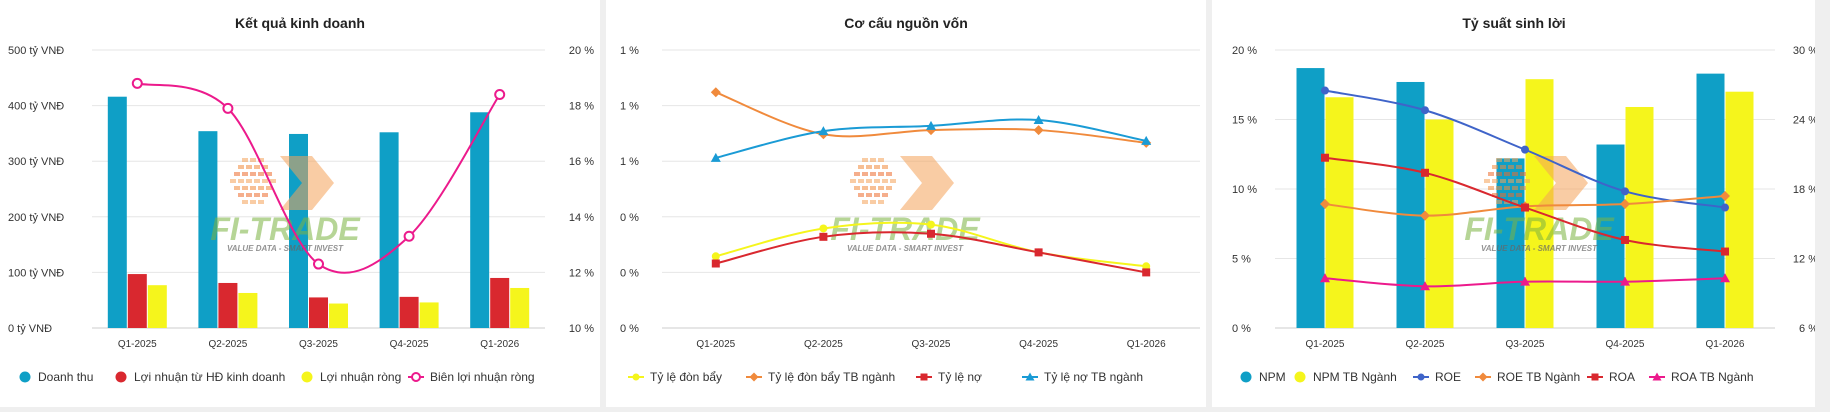  I want to click on x-tick: Q4-2025, so click(1038, 344).